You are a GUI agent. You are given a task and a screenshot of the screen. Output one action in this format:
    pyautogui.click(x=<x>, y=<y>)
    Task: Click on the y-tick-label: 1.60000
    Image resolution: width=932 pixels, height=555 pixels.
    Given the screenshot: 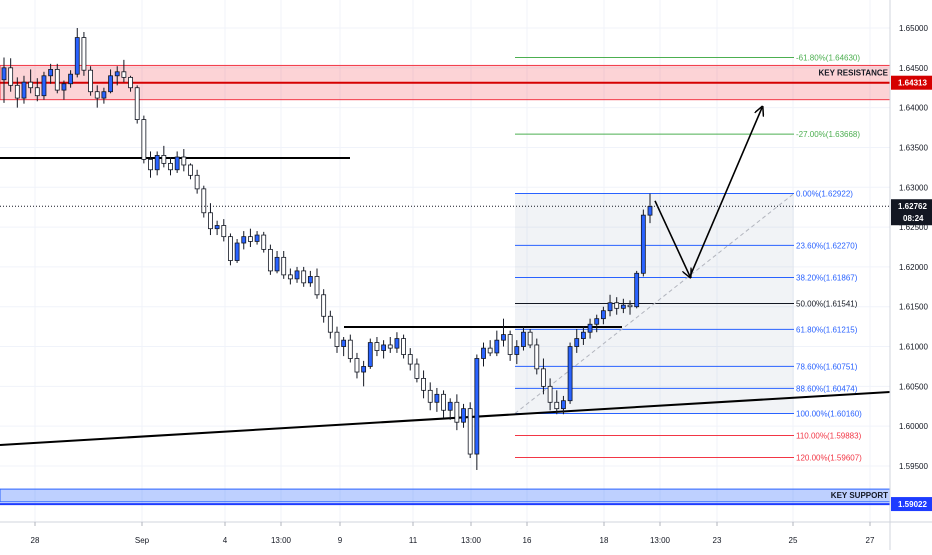 What is the action you would take?
    pyautogui.click(x=913, y=426)
    